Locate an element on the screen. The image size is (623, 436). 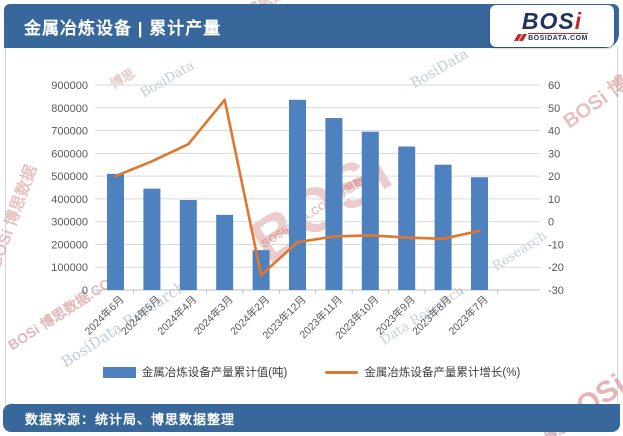
right-axis-tick-label: 20 is located at coordinates (554, 177).